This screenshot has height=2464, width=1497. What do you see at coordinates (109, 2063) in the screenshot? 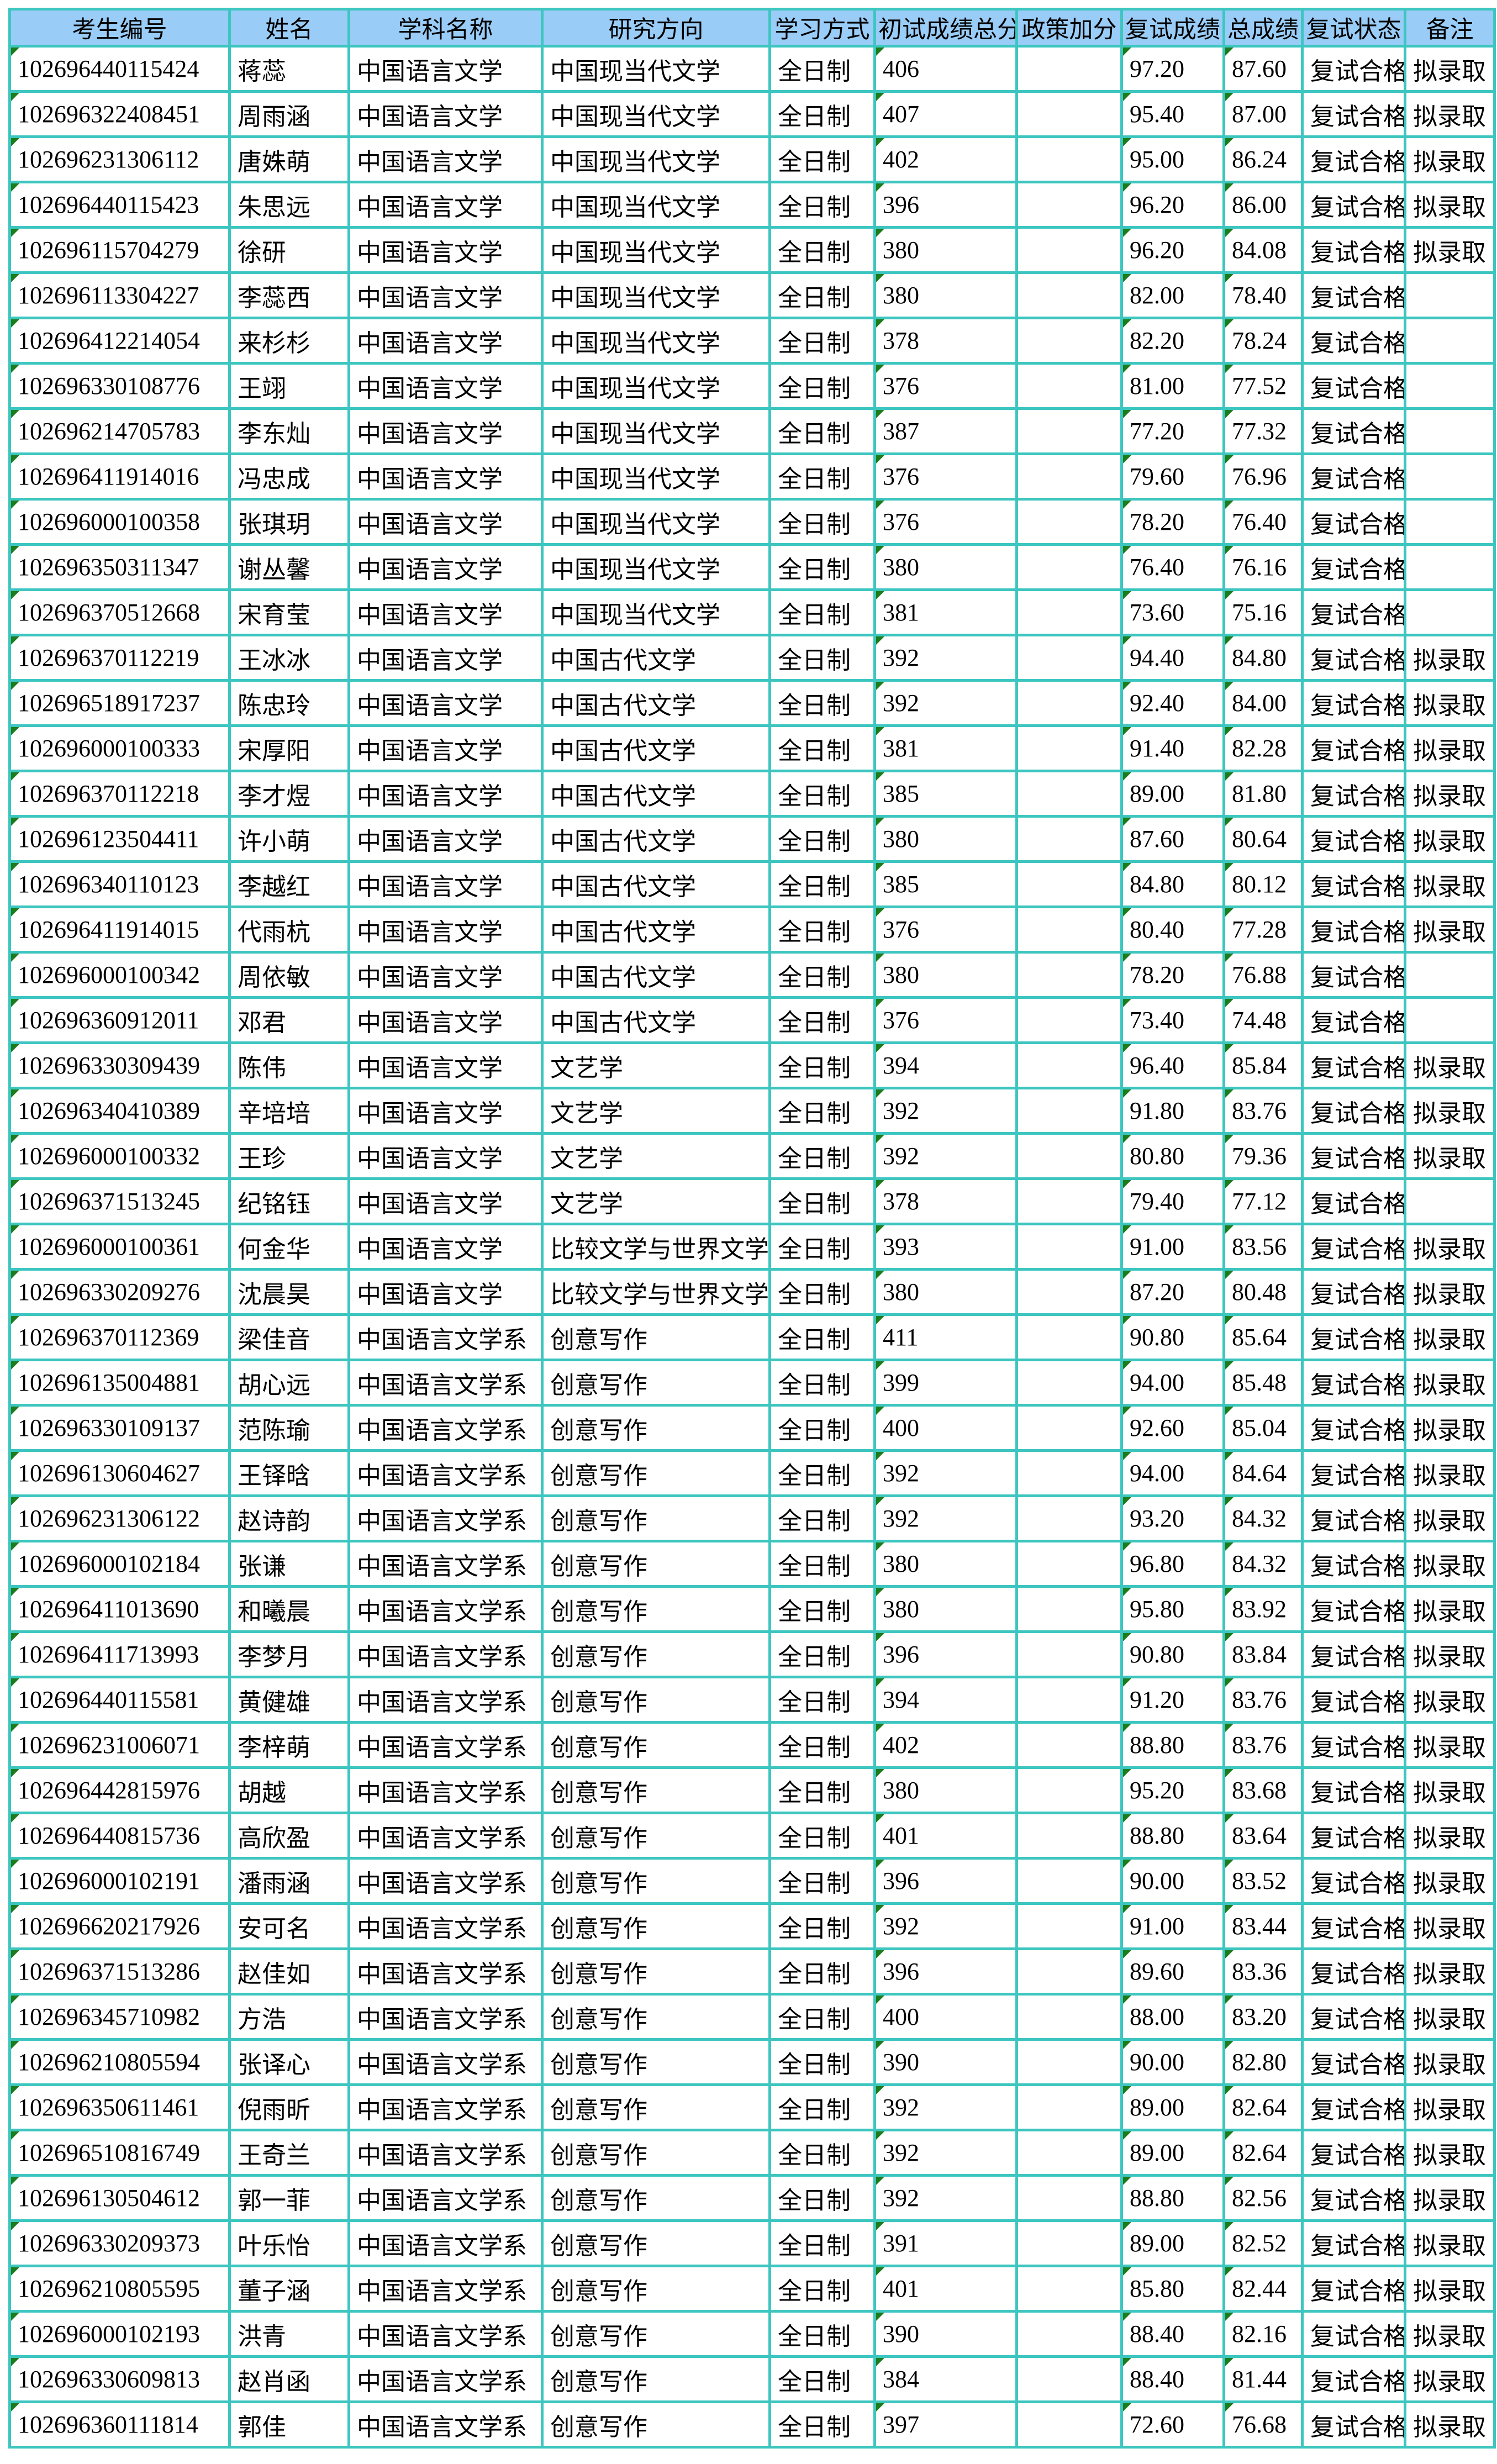
I see `cell-value: 102696210805594` at bounding box center [109, 2063].